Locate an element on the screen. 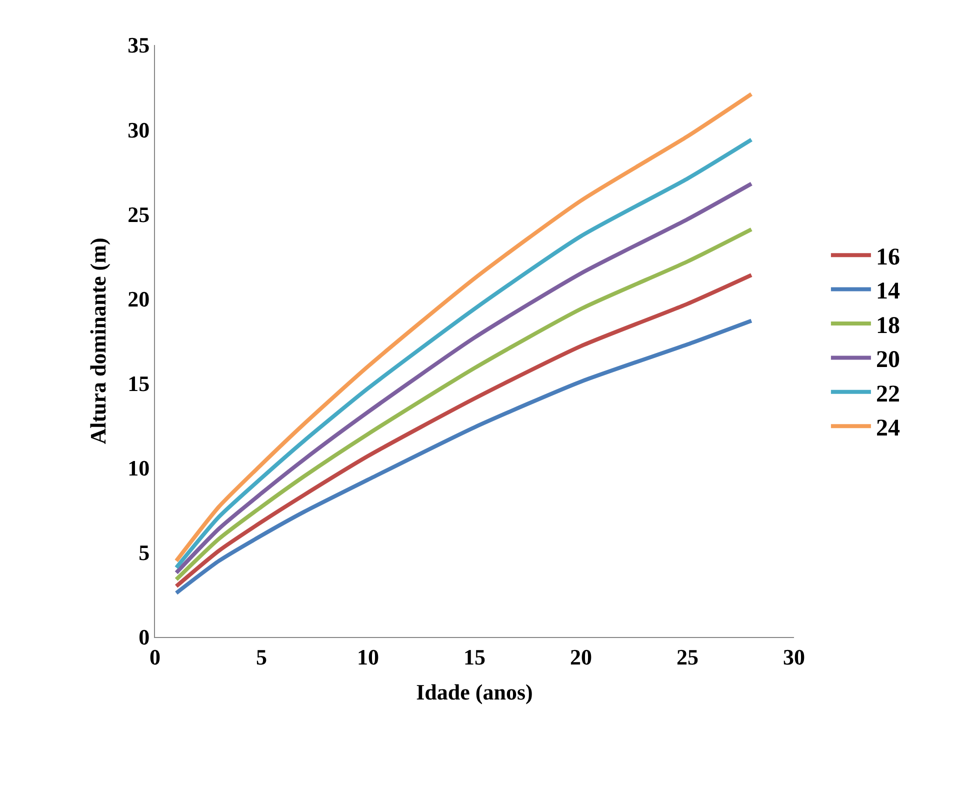 The height and width of the screenshot is (787, 954). x-tick-label: 10 is located at coordinates (368, 657).